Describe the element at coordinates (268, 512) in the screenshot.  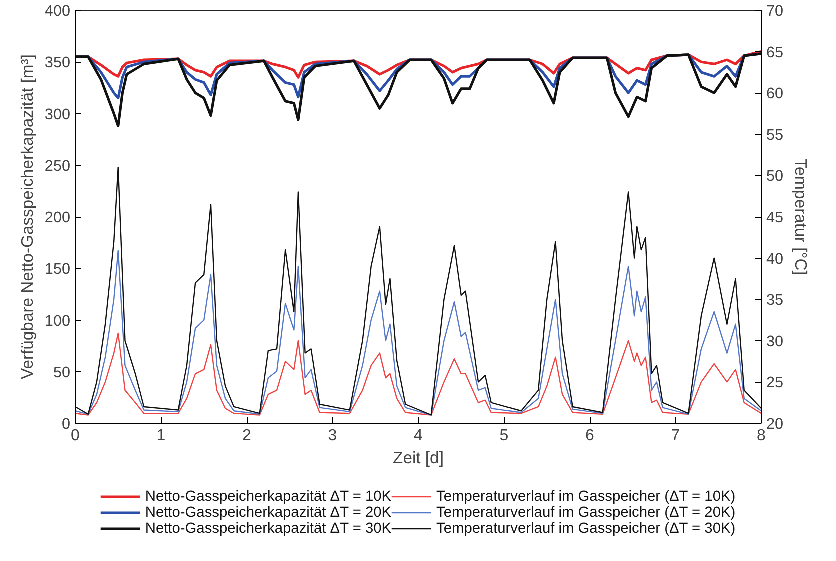
I see `legend-label: Netto-Gasspeicherkapazität ΔT = 20K` at that location.